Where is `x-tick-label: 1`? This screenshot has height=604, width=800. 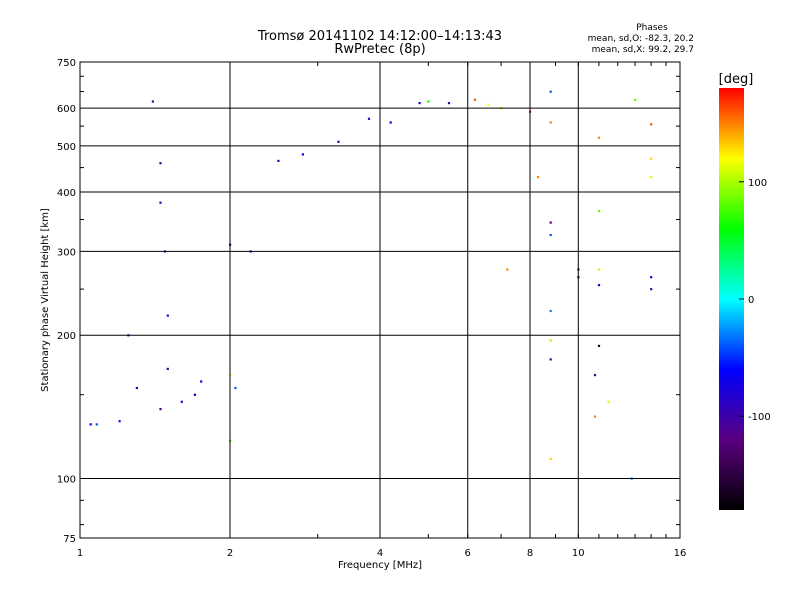 x-tick-label: 1 is located at coordinates (80, 553).